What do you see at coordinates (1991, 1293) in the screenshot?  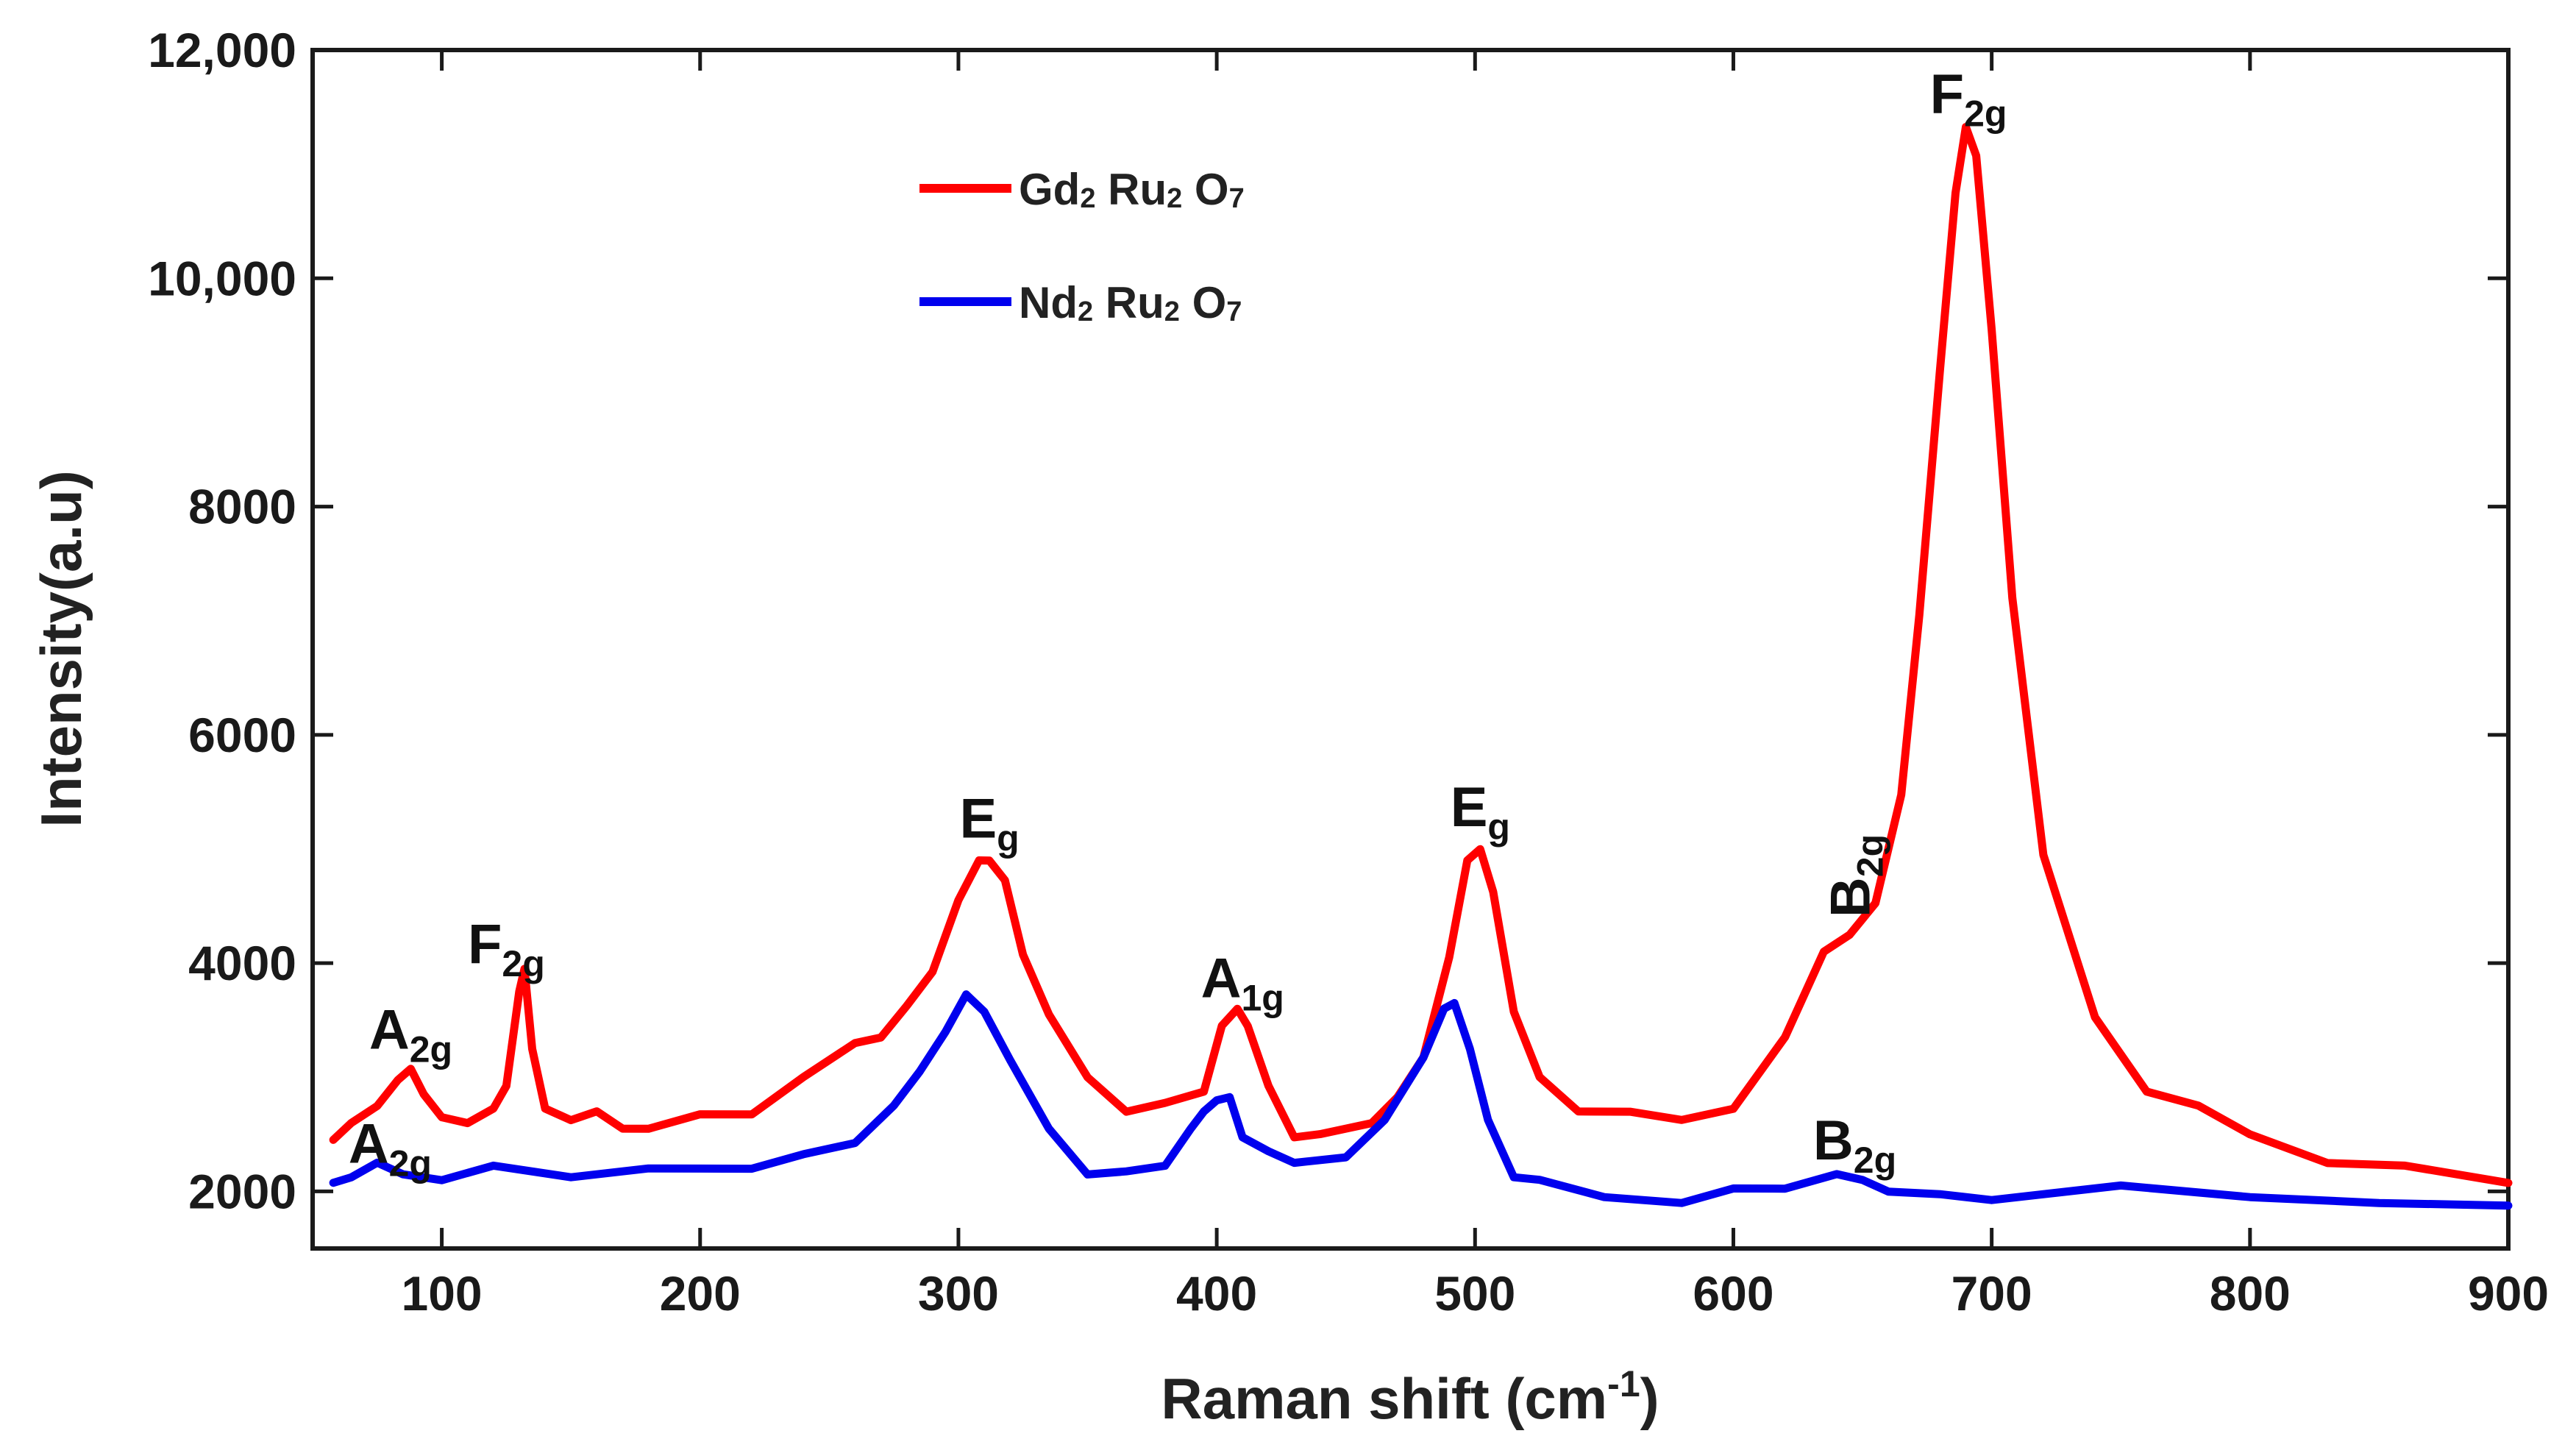 I see `x-tick-label: 700` at bounding box center [1991, 1293].